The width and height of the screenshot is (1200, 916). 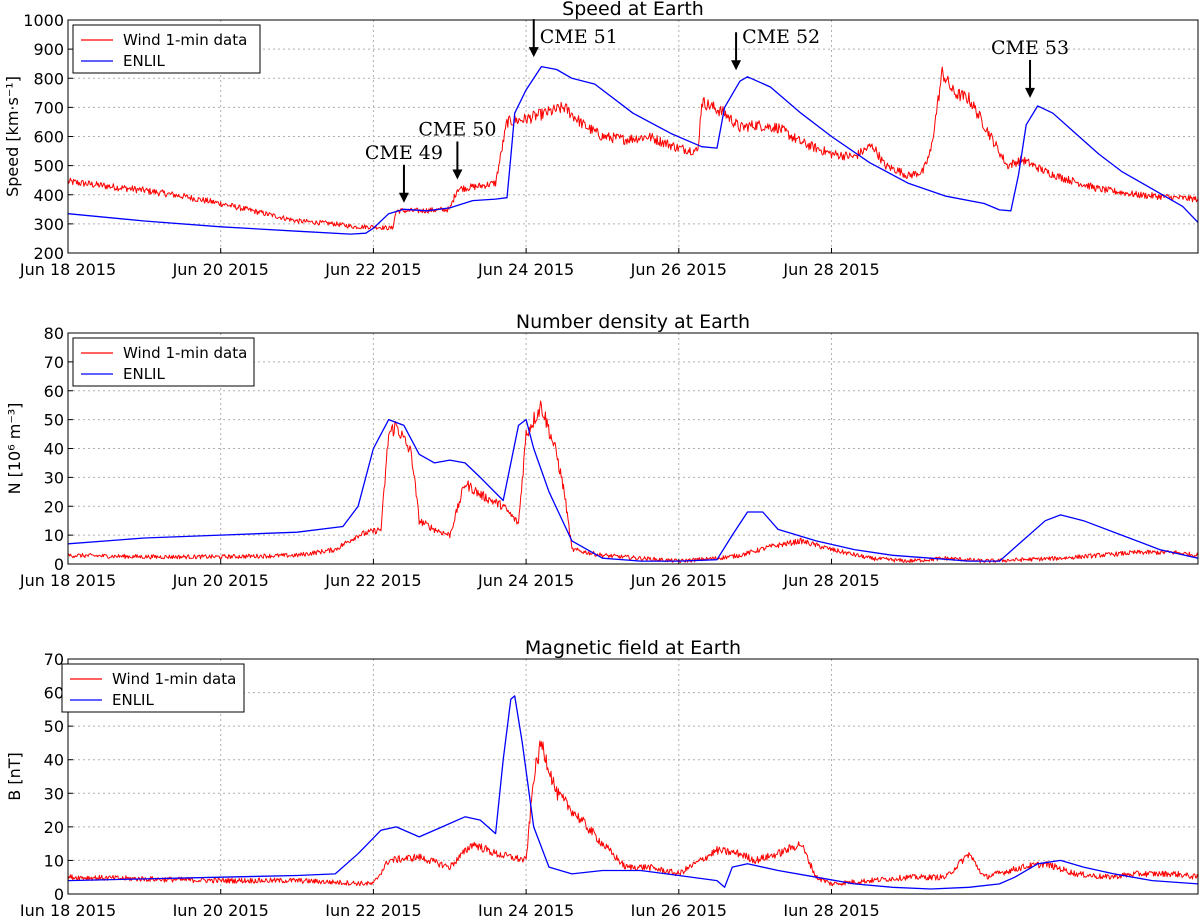 What do you see at coordinates (48, 195) in the screenshot?
I see `y-tick-label: 400` at bounding box center [48, 195].